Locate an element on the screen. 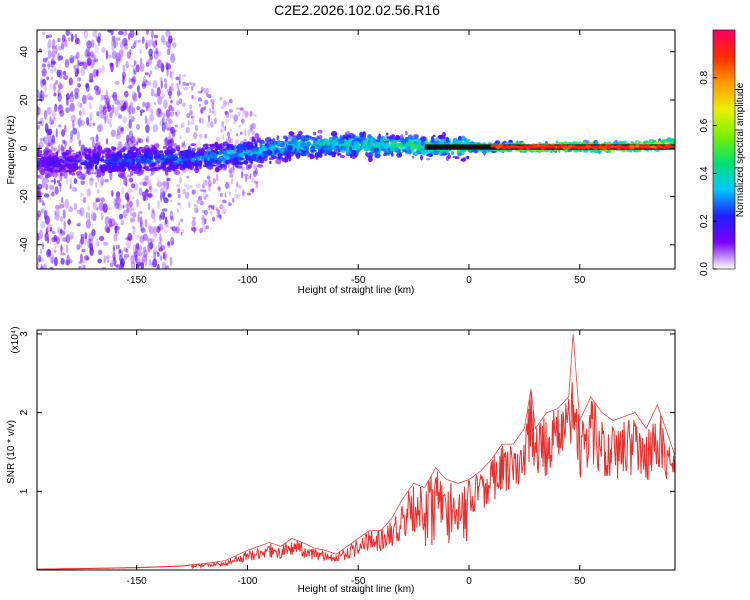  colorbar-tick-label: 0.2 is located at coordinates (704, 221).